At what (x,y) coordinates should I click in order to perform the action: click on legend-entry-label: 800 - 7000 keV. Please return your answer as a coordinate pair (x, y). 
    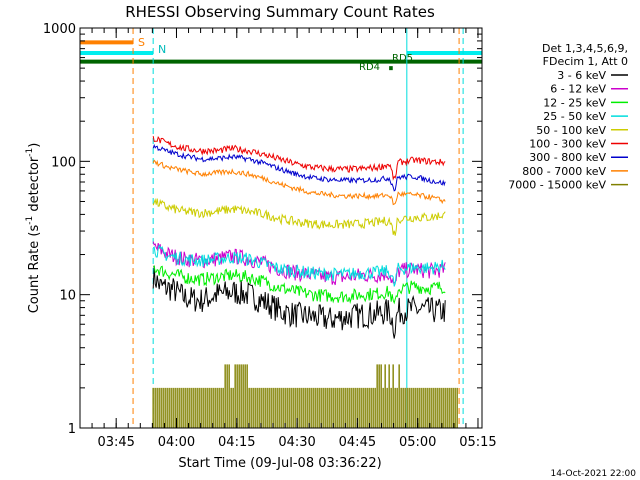
    Looking at the image, I should click on (564, 171).